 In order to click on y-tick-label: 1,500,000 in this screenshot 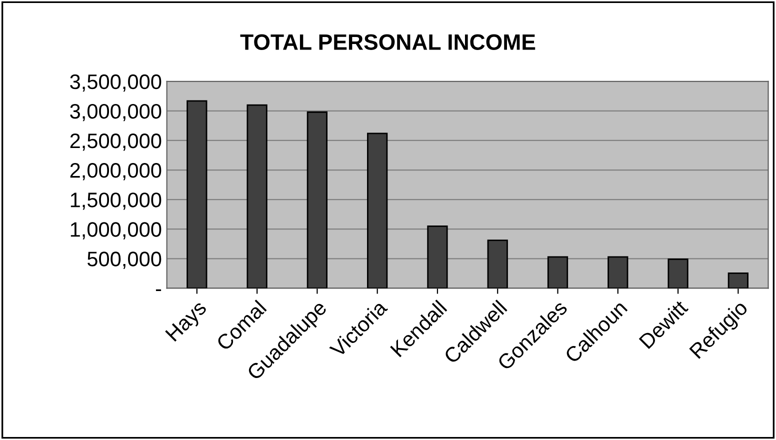, I will do `click(116, 201)`.